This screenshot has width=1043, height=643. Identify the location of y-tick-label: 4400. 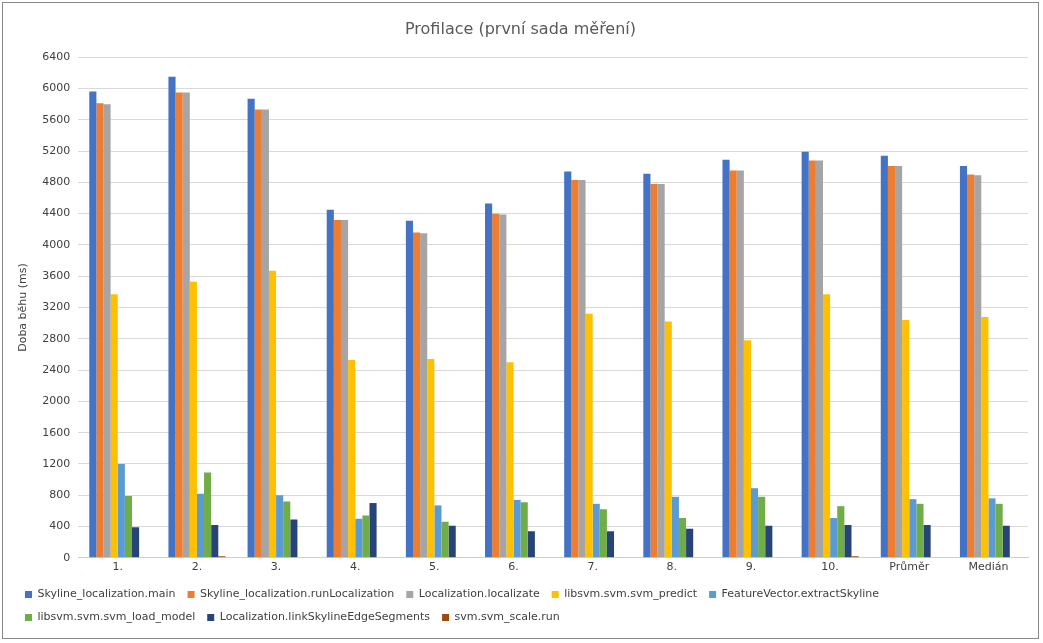
(56, 213).